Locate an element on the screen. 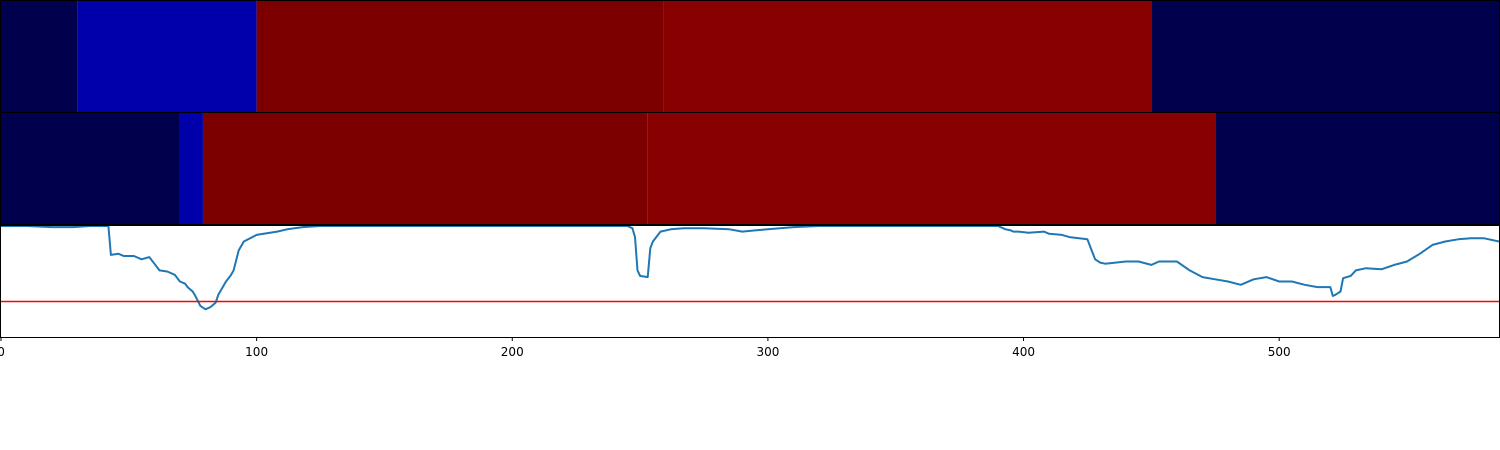 This screenshot has width=1500, height=450. x-tick-label: 0 is located at coordinates (2, 352).